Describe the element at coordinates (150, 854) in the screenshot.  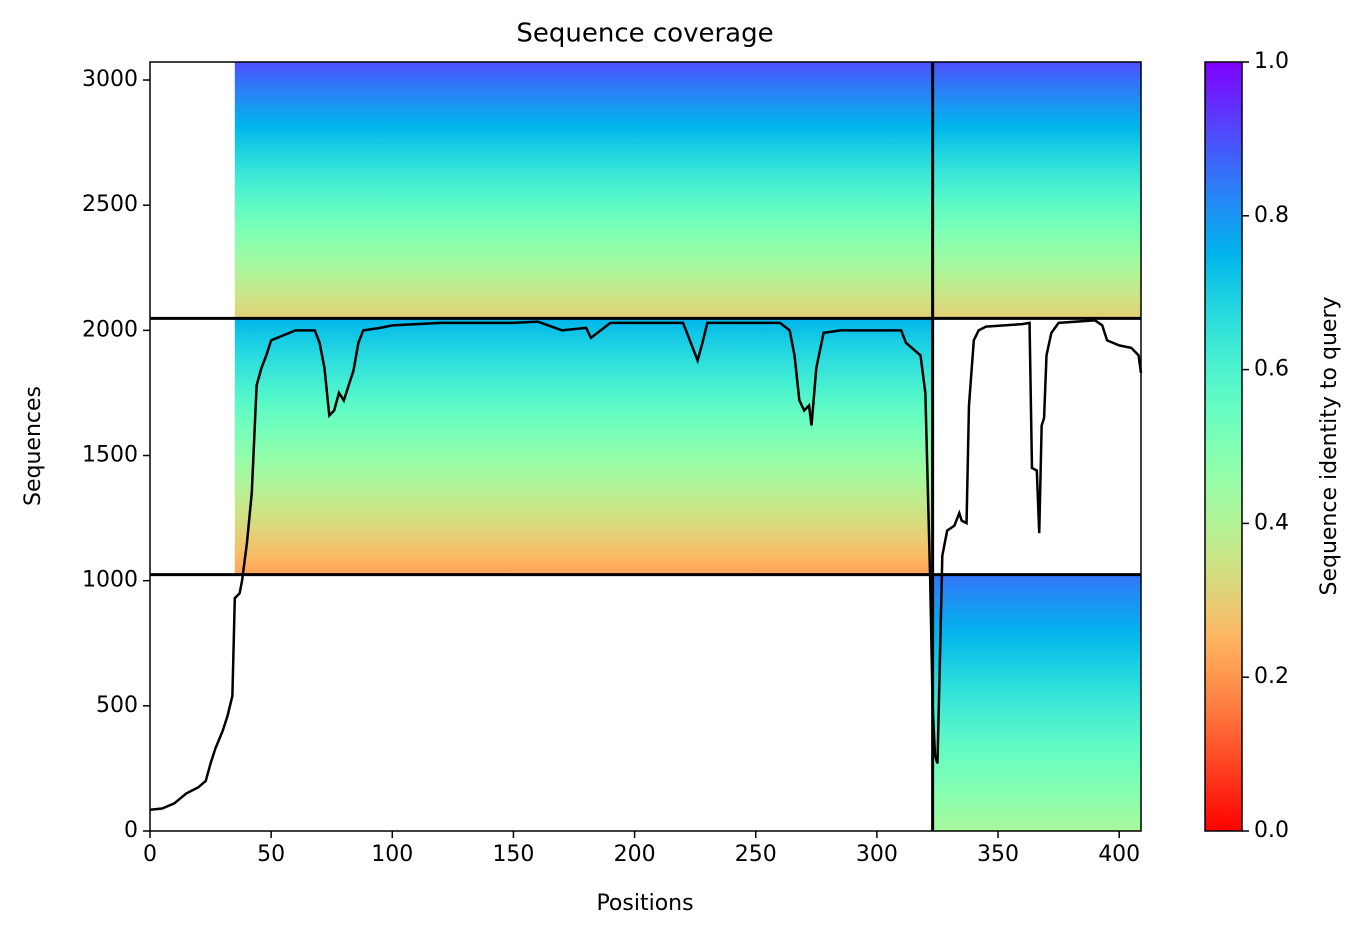
I see `x-tick-label: 0` at that location.